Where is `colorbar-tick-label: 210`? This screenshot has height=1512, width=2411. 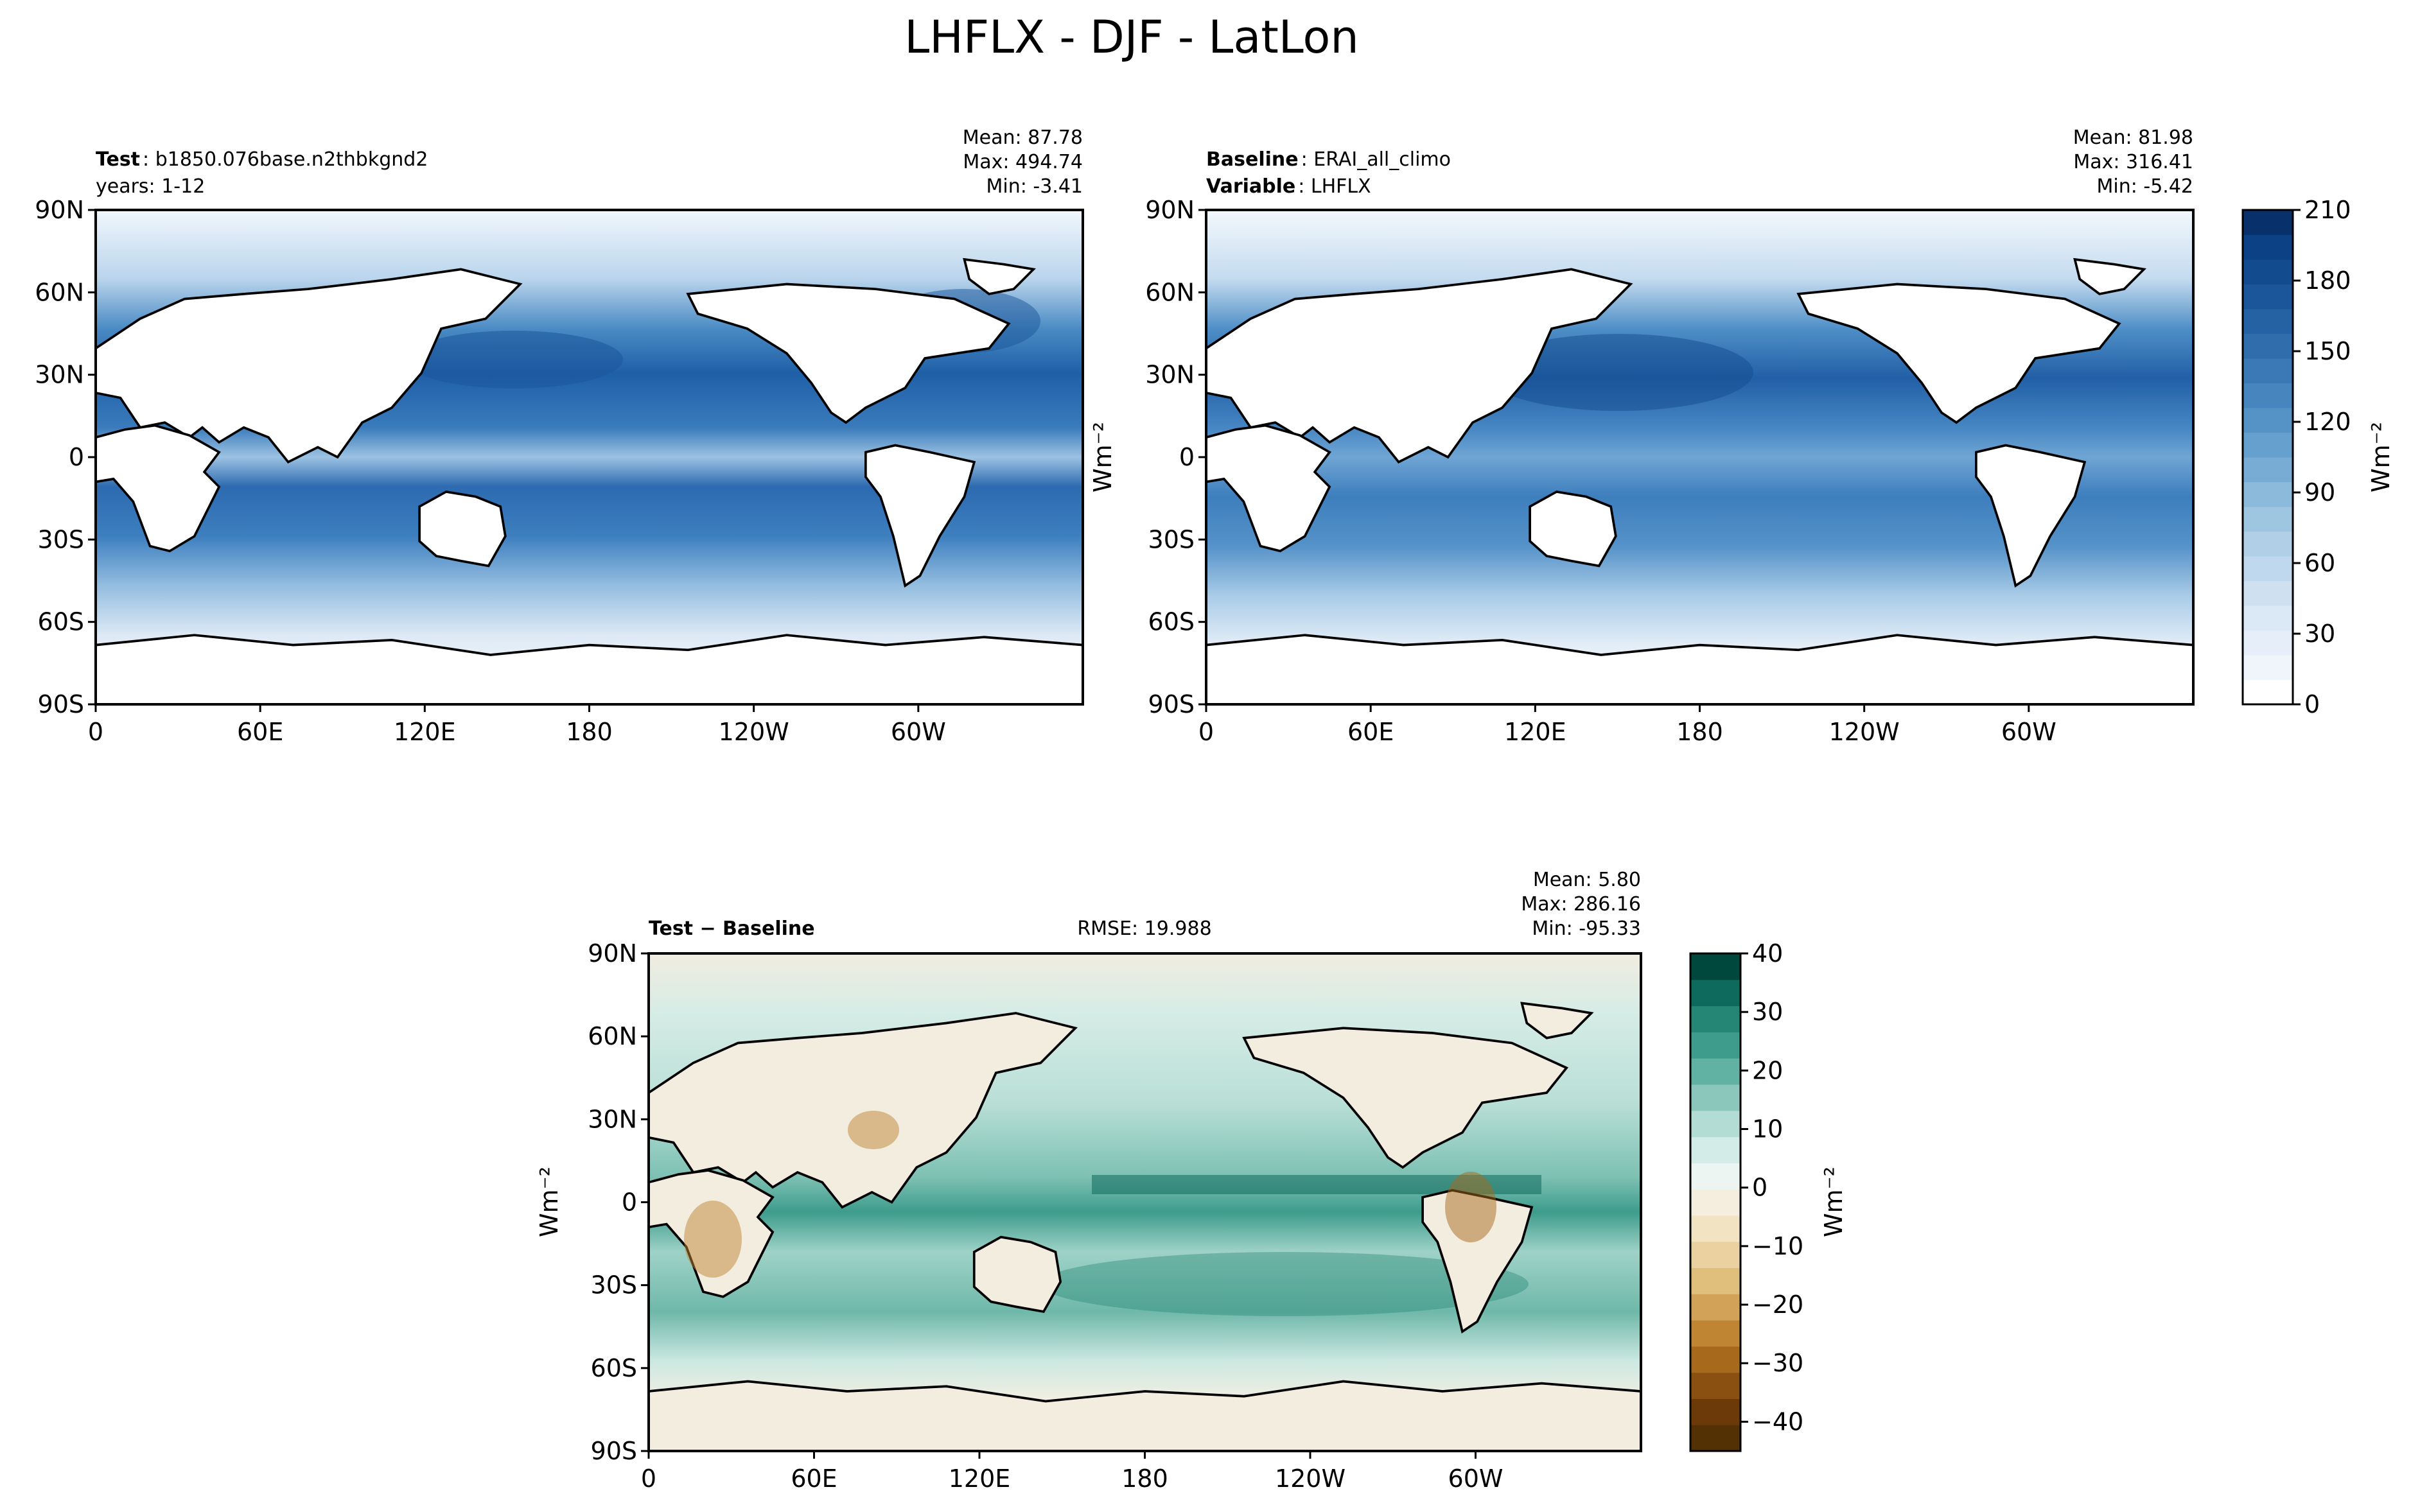
colorbar-tick-label: 210 is located at coordinates (2328, 210).